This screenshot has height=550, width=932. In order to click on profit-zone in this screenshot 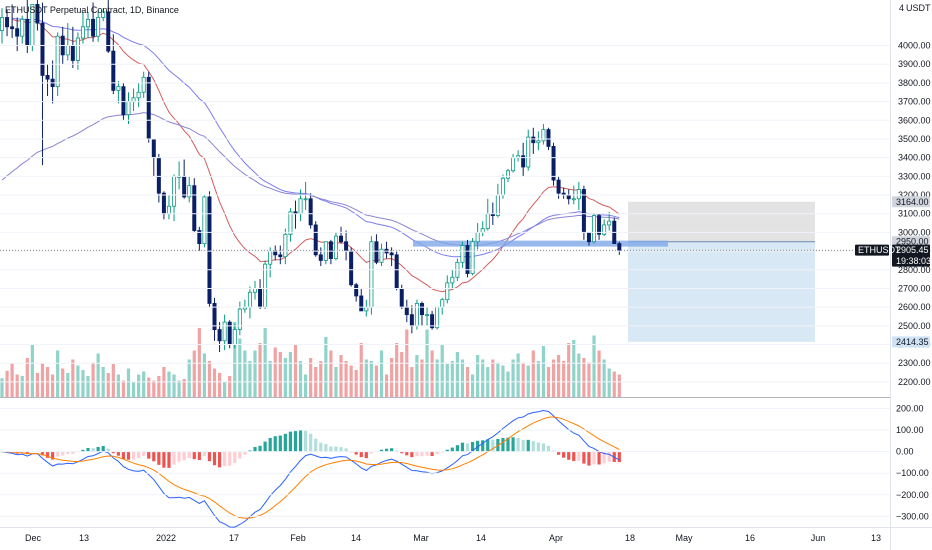, I will do `click(721, 221)`.